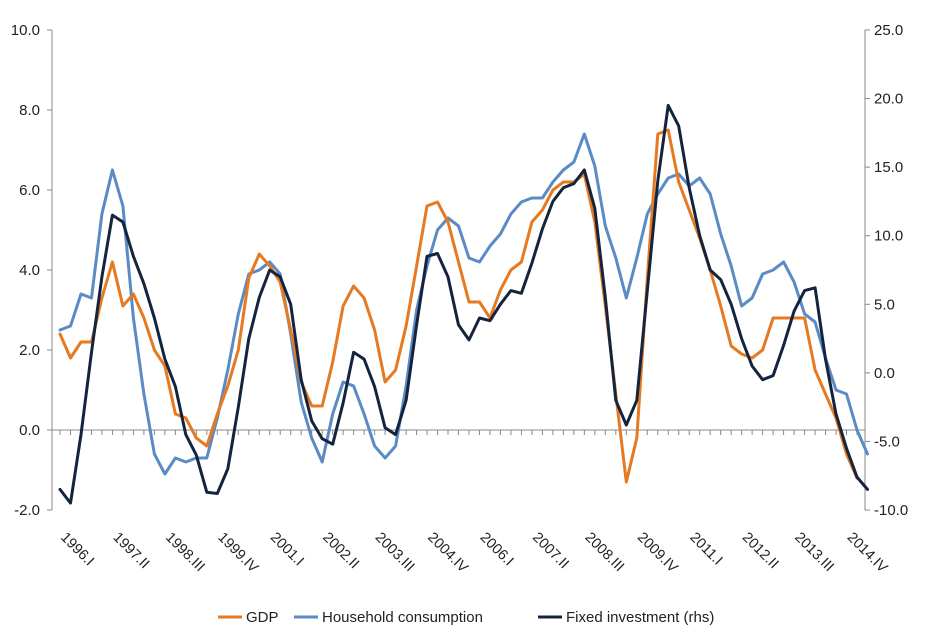  I want to click on right-y-tick-label: 25.0, so click(888, 30).